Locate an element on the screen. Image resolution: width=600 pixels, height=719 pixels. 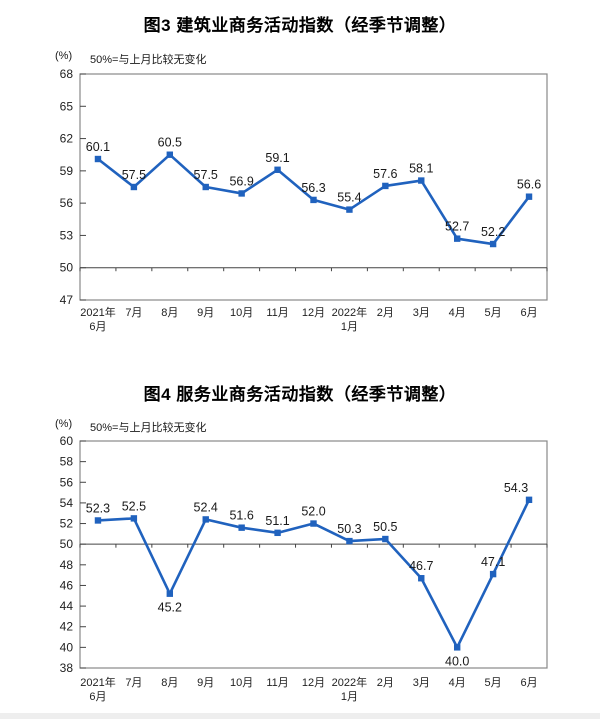
y-axis-tick-label: 68 is located at coordinates (67, 74).